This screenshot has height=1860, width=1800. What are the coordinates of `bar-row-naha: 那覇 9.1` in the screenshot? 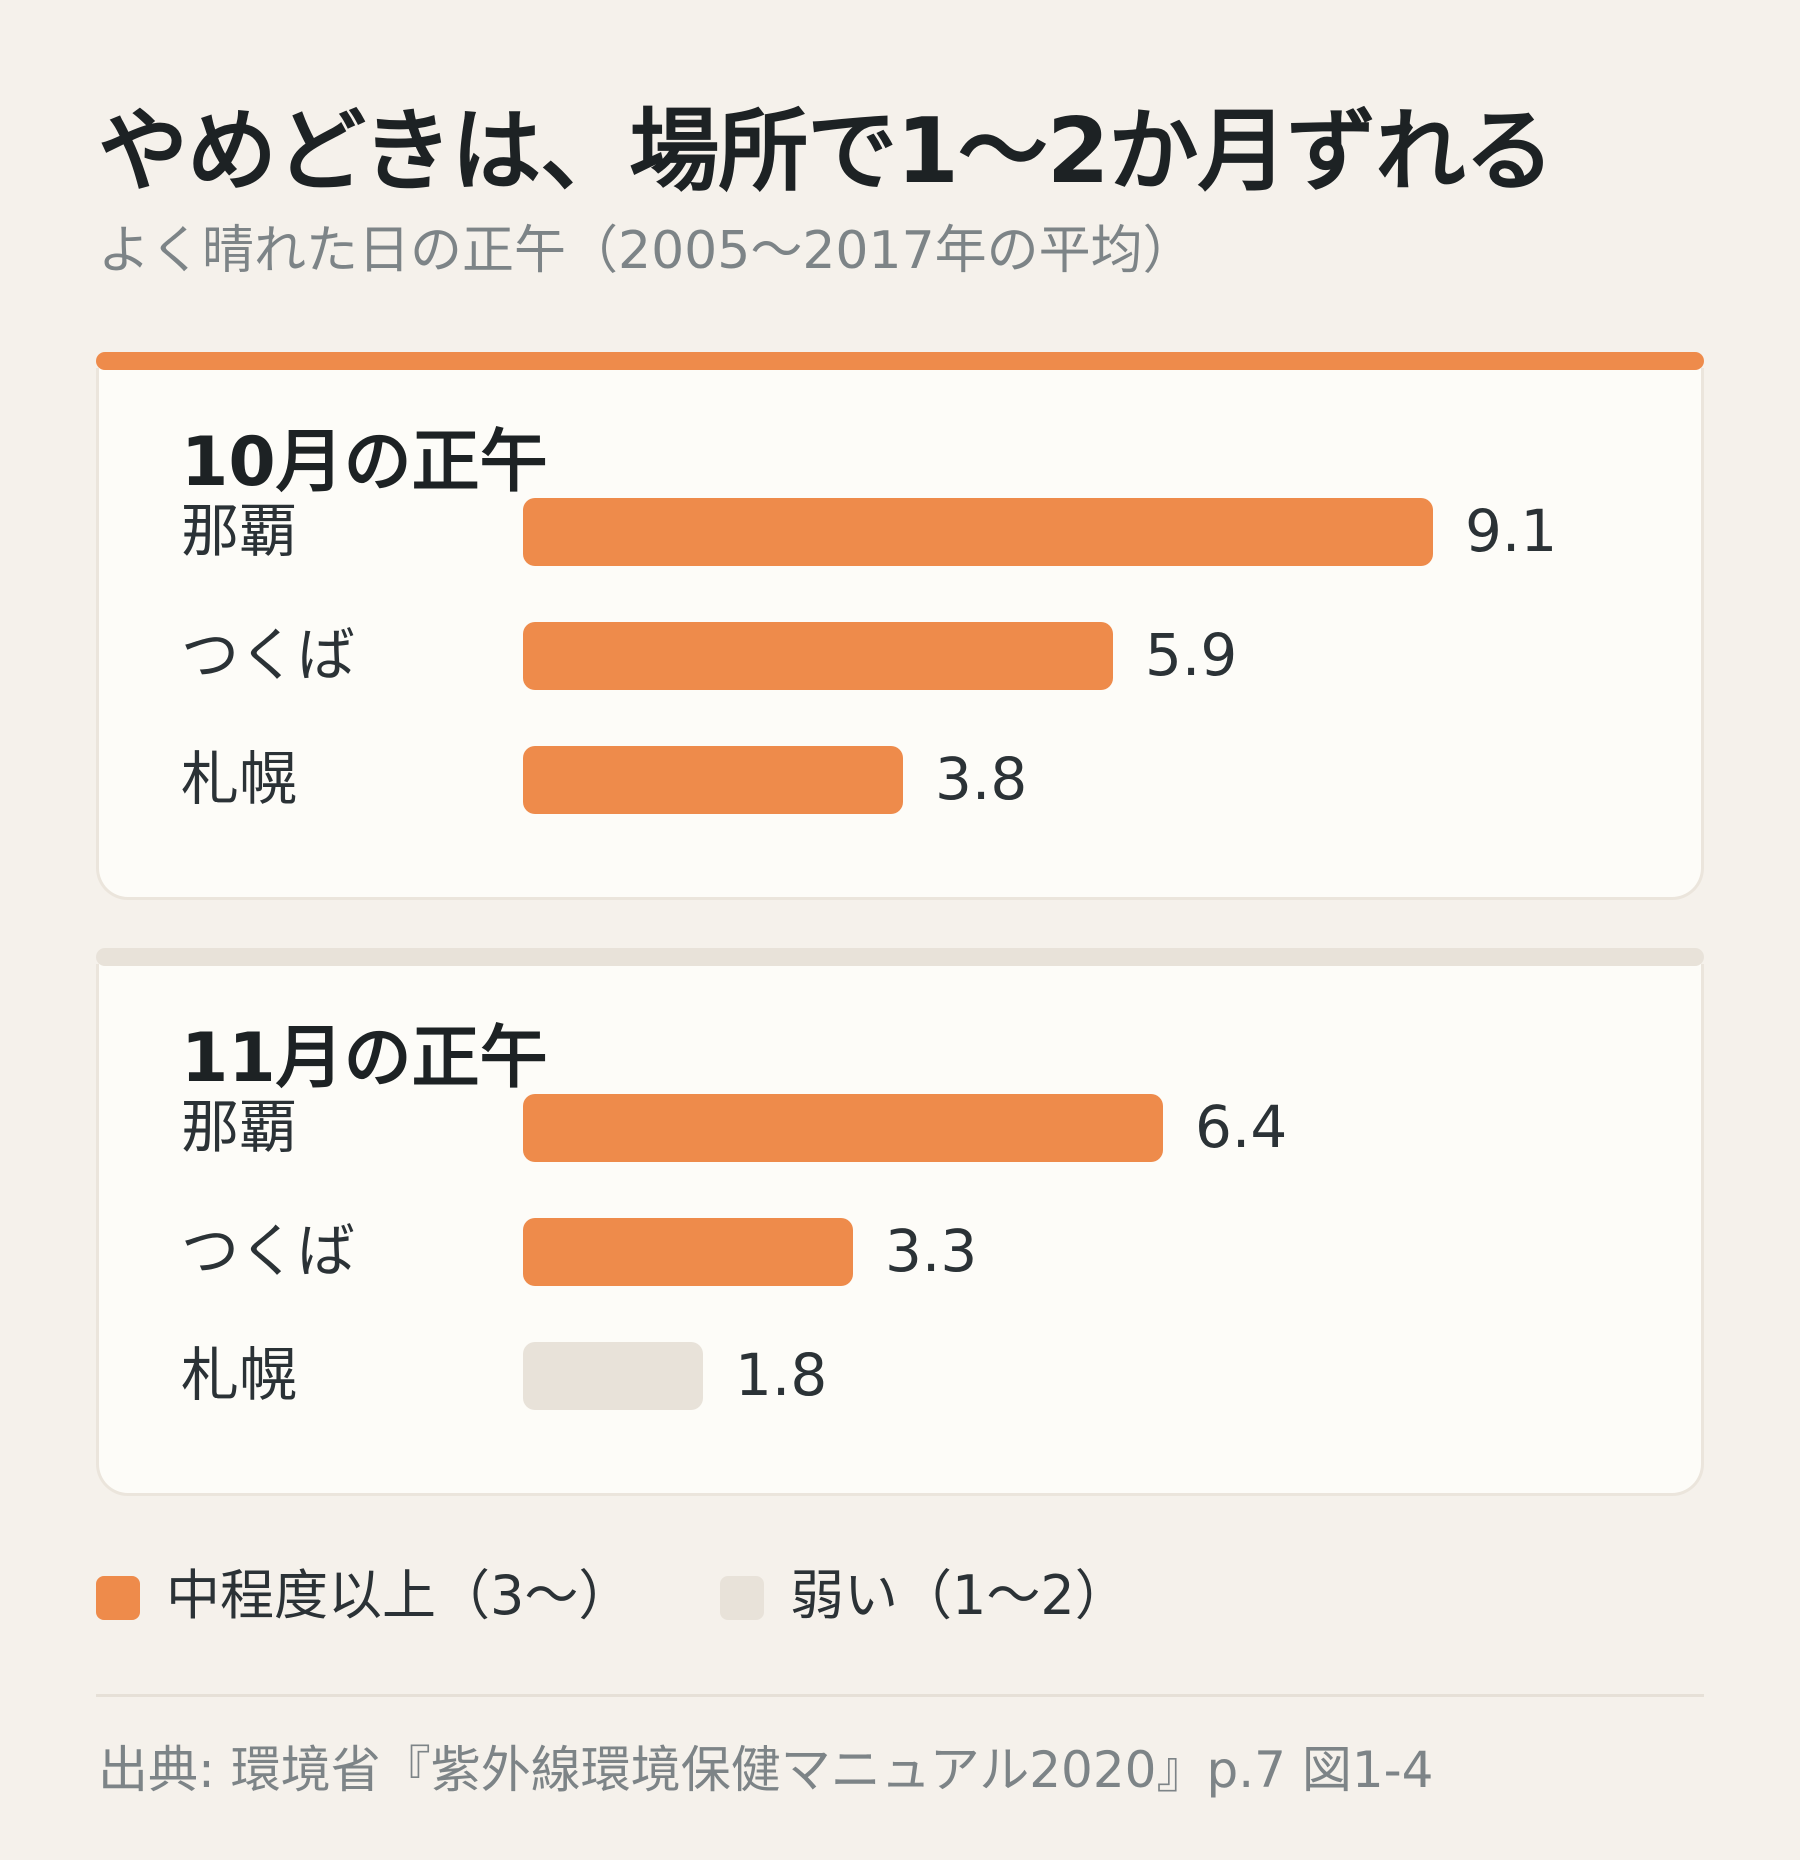 It's located at (900, 531).